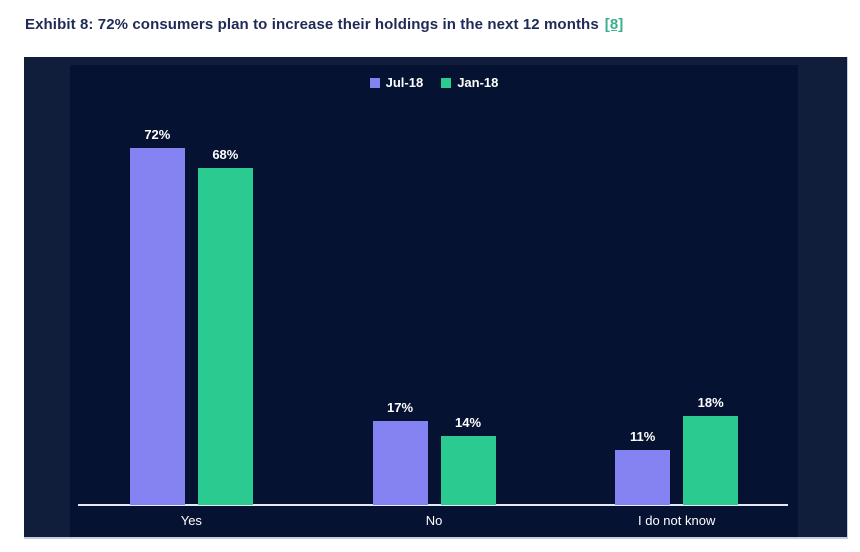  What do you see at coordinates (400, 407) in the screenshot?
I see `bar-value-label: 17%` at bounding box center [400, 407].